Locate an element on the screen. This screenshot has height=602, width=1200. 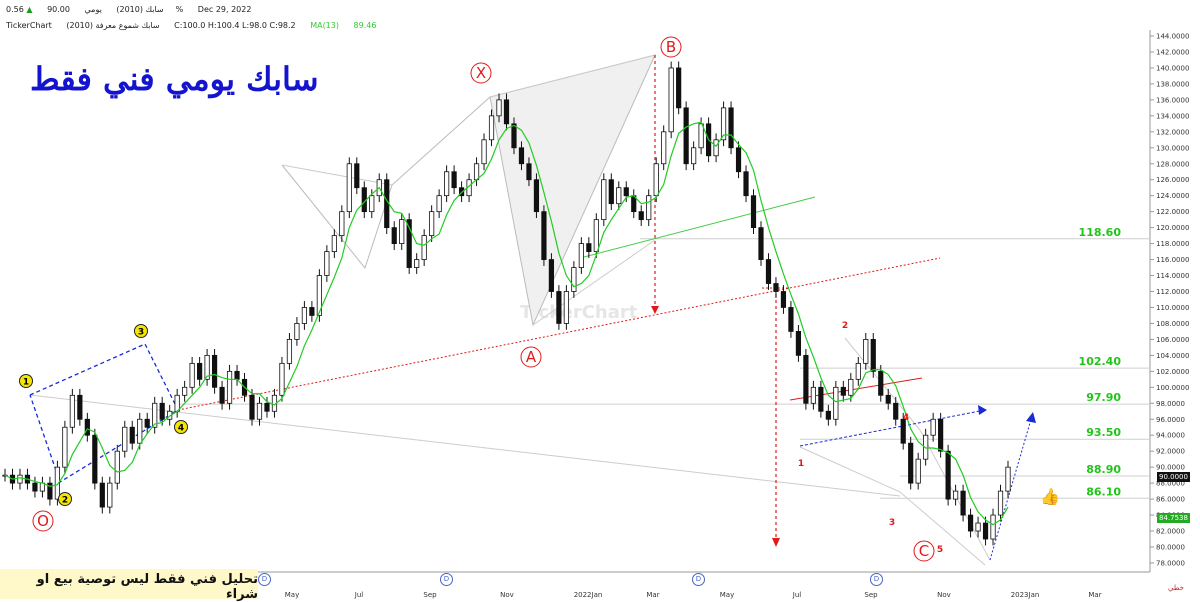
y-tick-label: 136.0000 is located at coordinates (1172, 100).